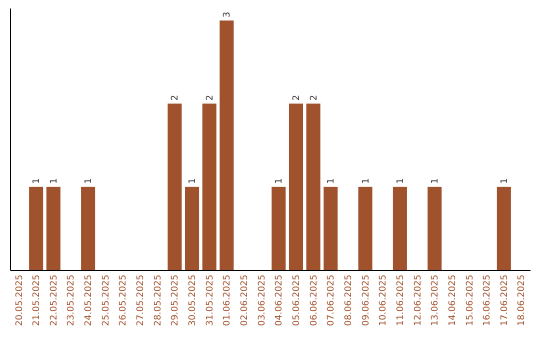  Describe the element at coordinates (401, 300) in the screenshot. I see `x-tick-label: 11.06.2025` at that location.